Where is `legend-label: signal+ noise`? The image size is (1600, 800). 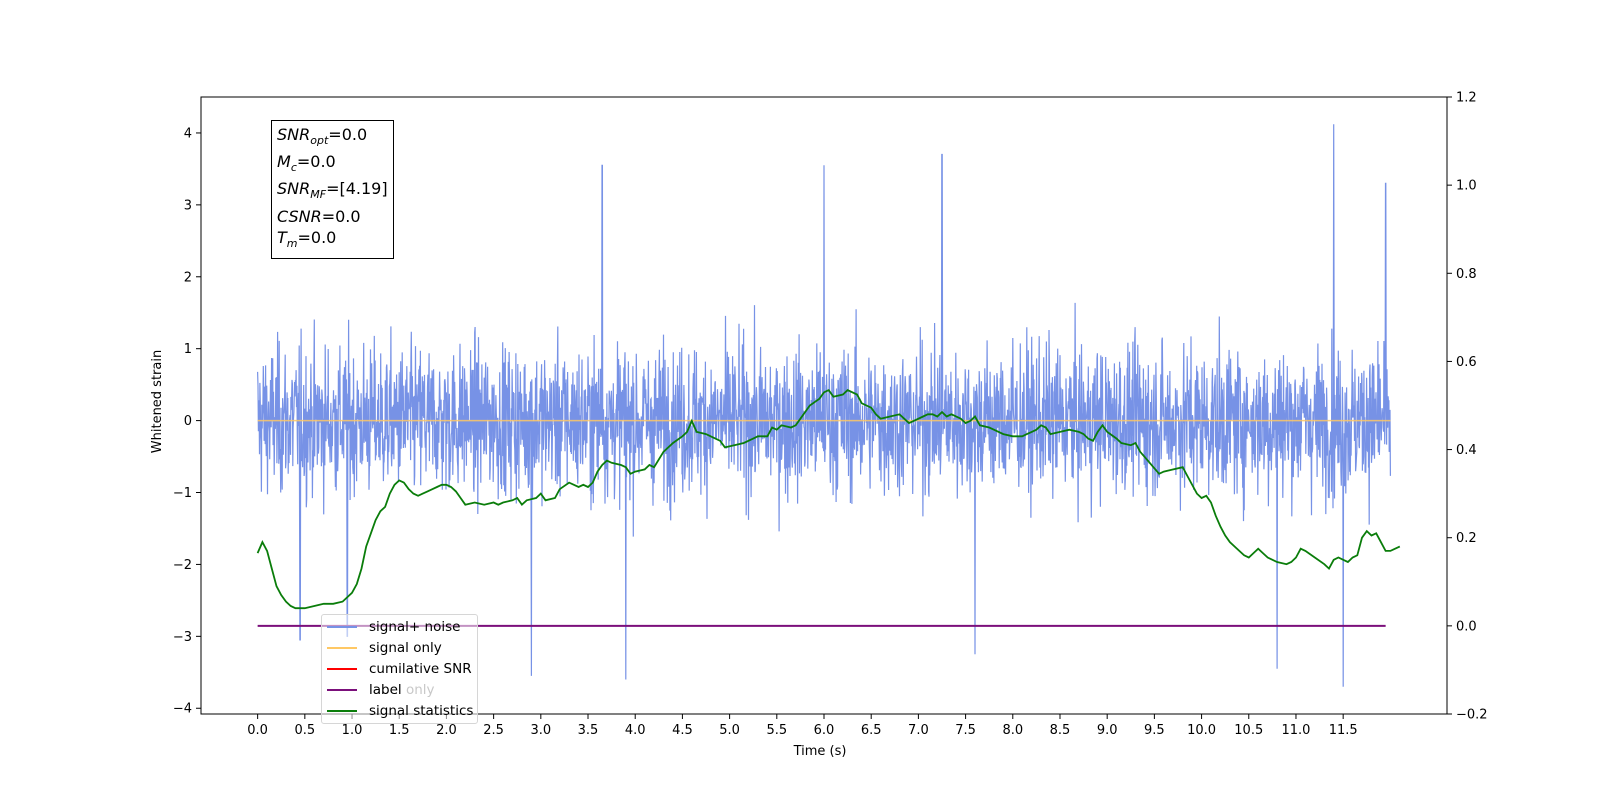
legend-label: signal+ noise is located at coordinates (415, 627).